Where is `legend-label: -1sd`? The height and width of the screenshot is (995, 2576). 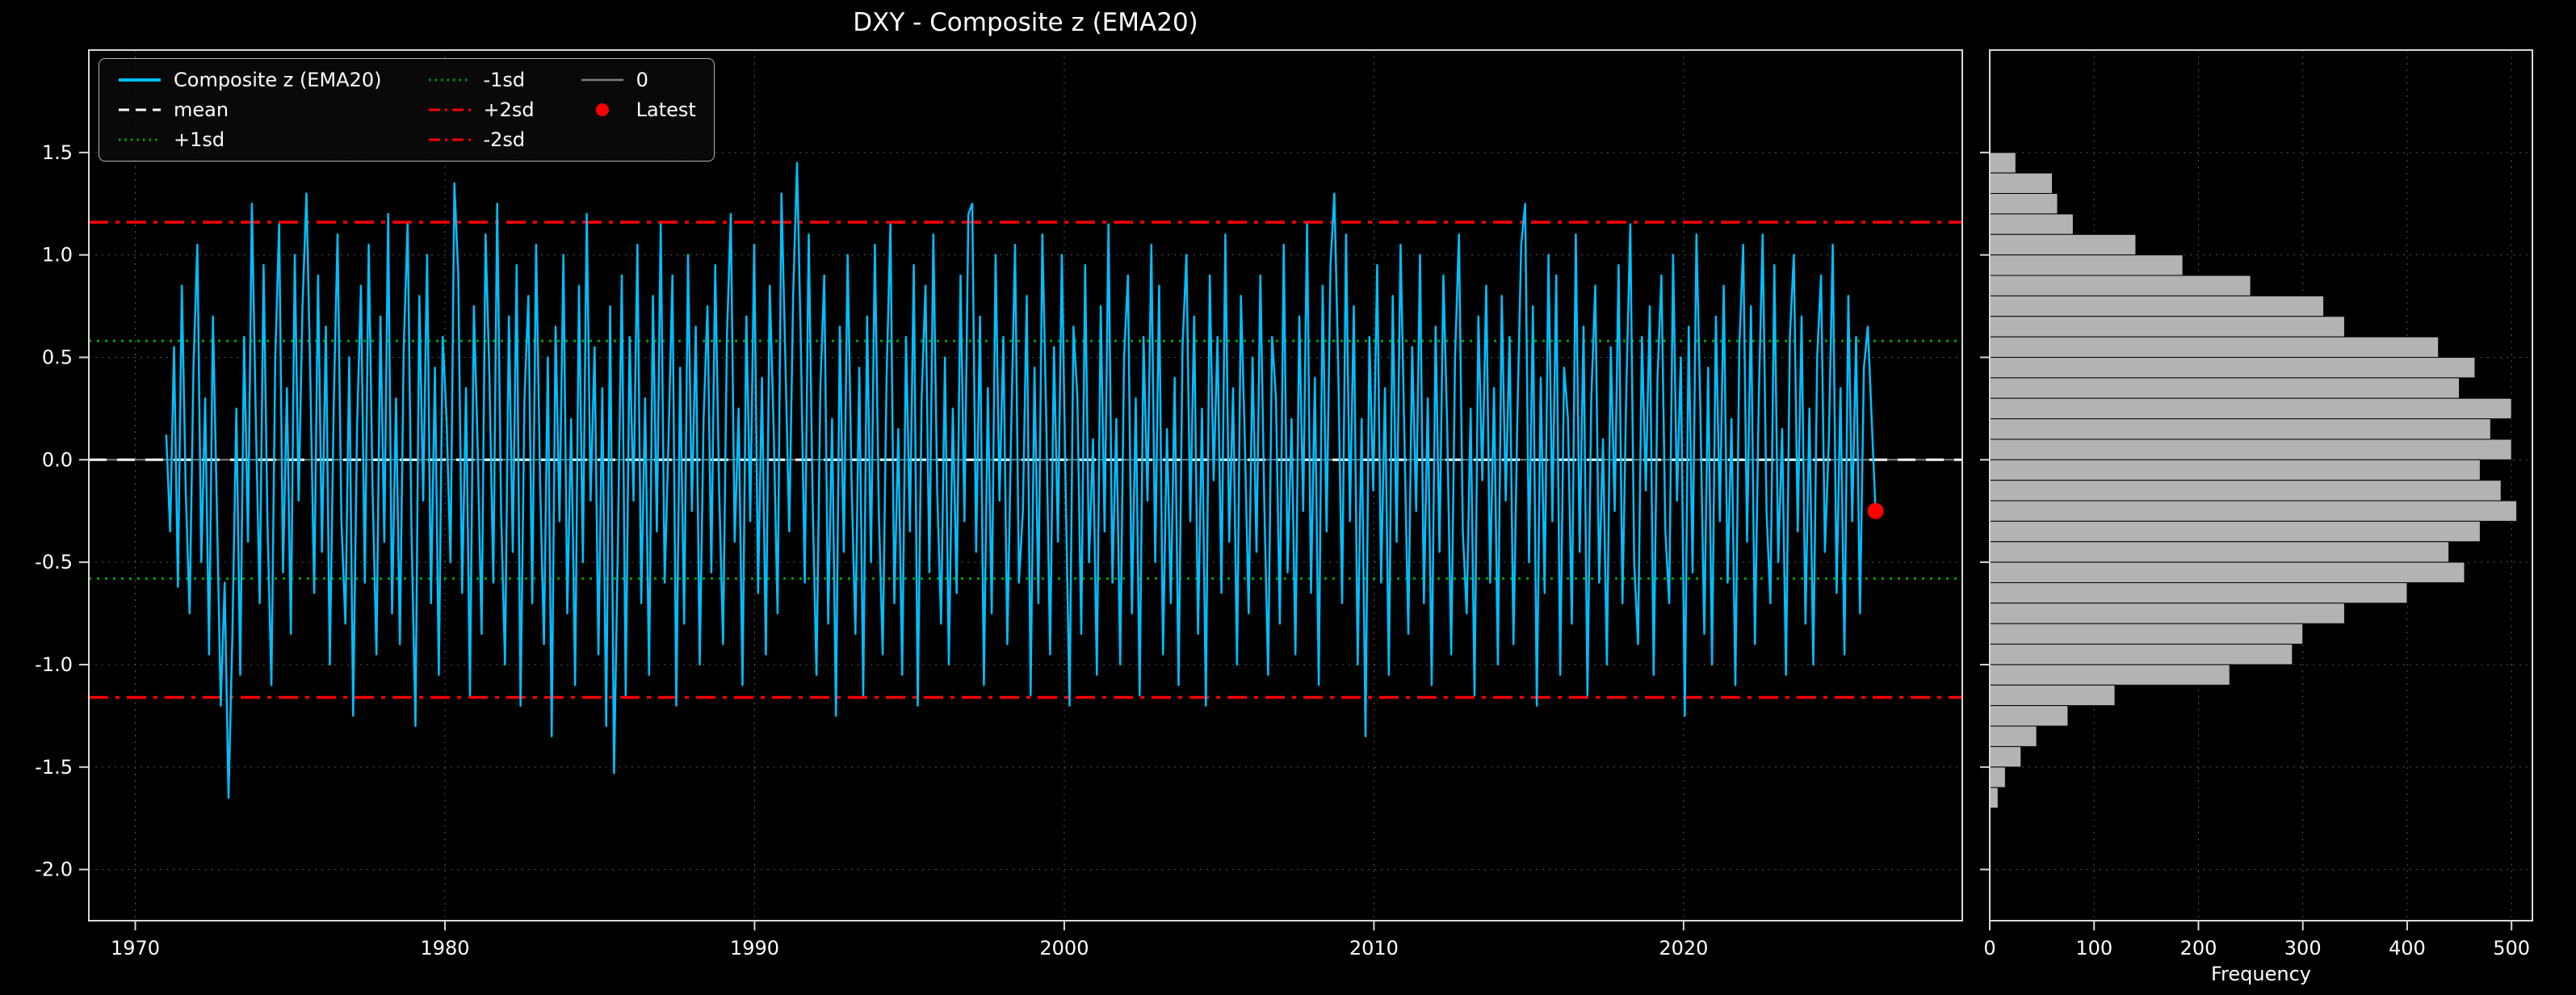
legend-label: -1sd is located at coordinates (504, 80).